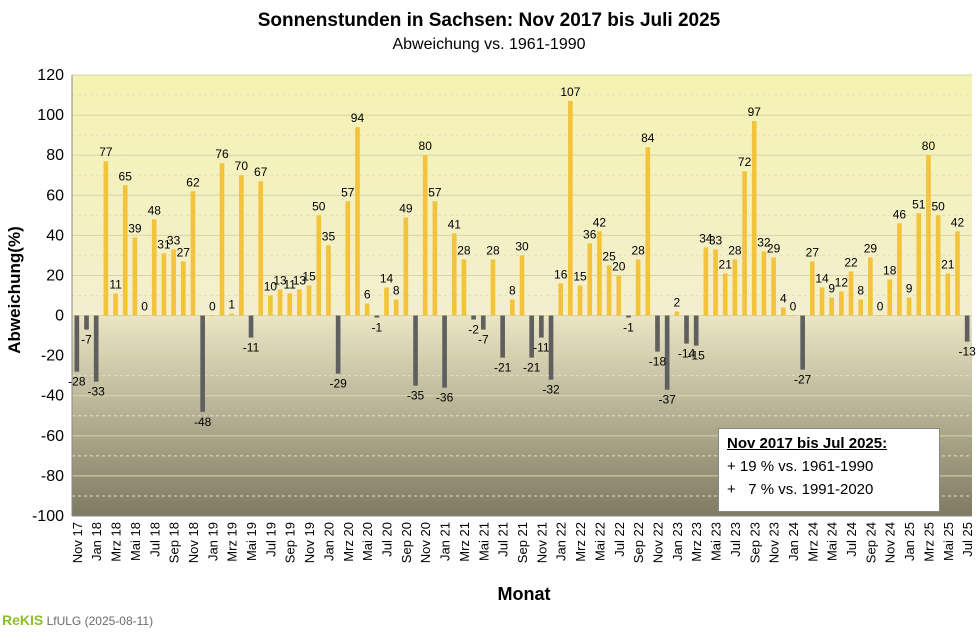 The image size is (978, 632). I want to click on bar-value-label: 31, so click(164, 244).